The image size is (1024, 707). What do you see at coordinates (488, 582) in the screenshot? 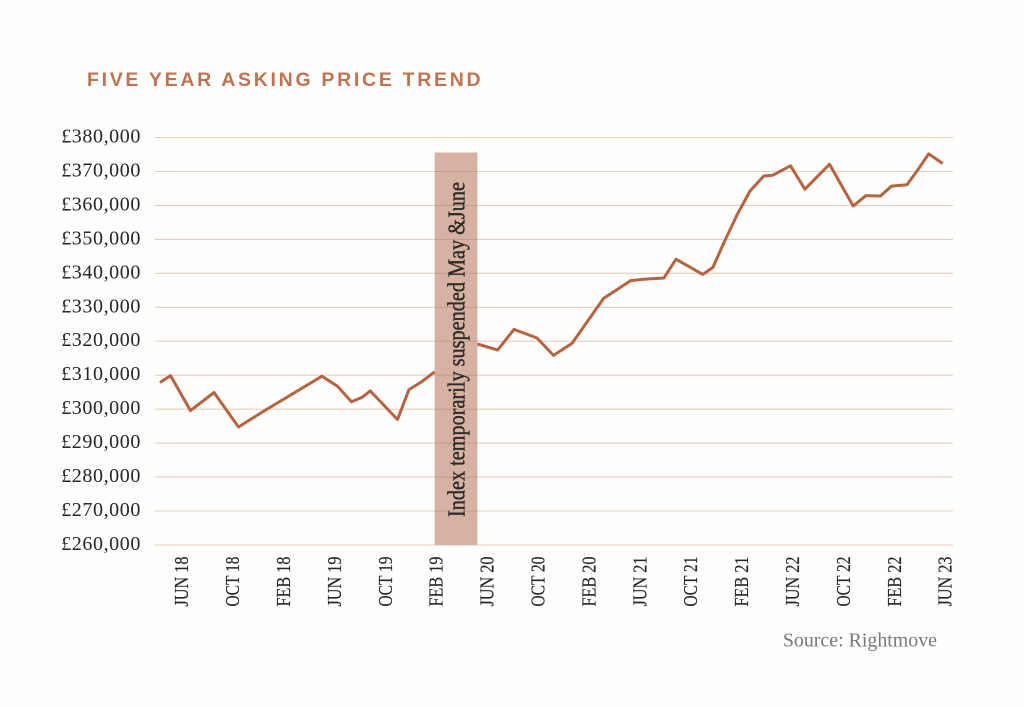
I see `svg-text: JUN 20` at bounding box center [488, 582].